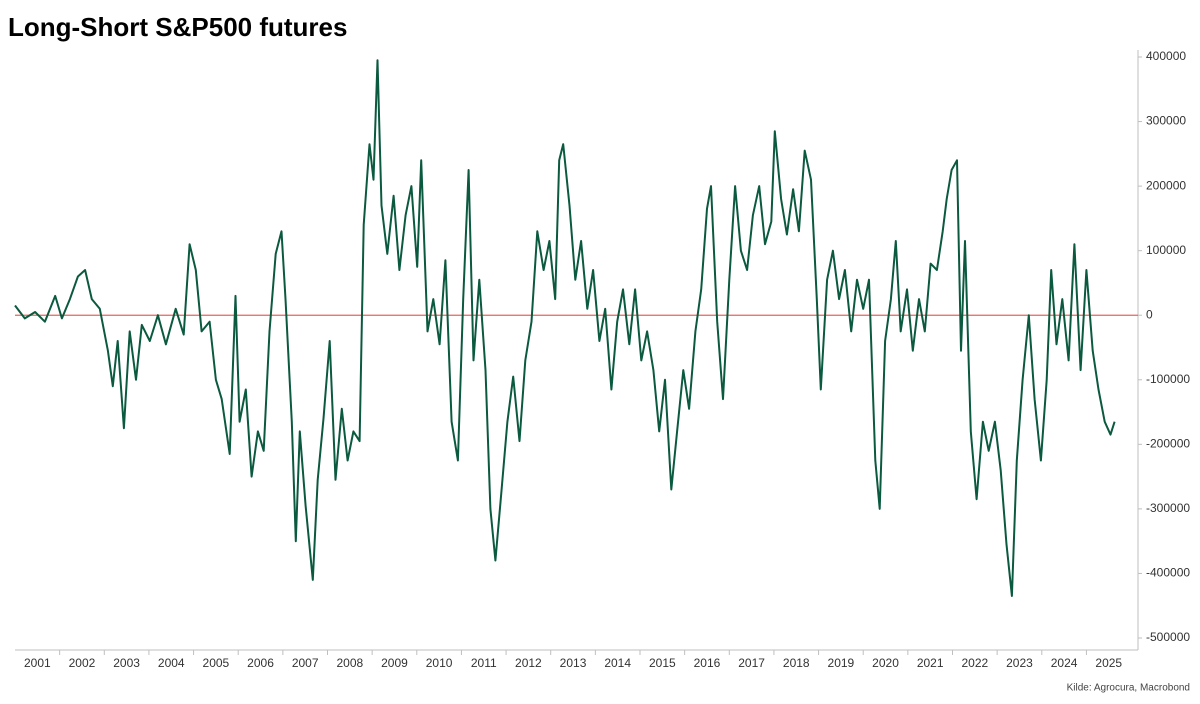 This screenshot has width=1200, height=704. I want to click on x-tick-label: 2009, so click(394, 663).